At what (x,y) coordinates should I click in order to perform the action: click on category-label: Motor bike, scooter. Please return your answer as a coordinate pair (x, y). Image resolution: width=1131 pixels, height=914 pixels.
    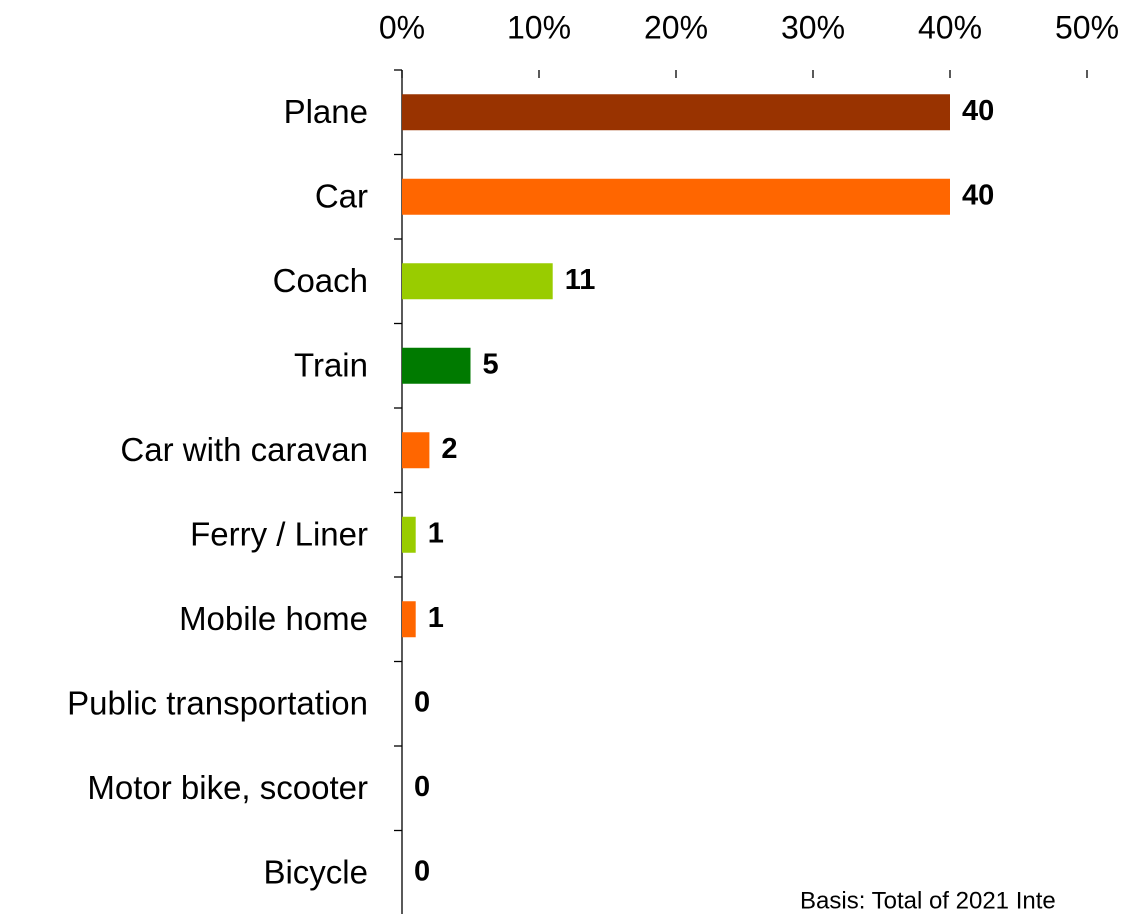
    Looking at the image, I should click on (227, 787).